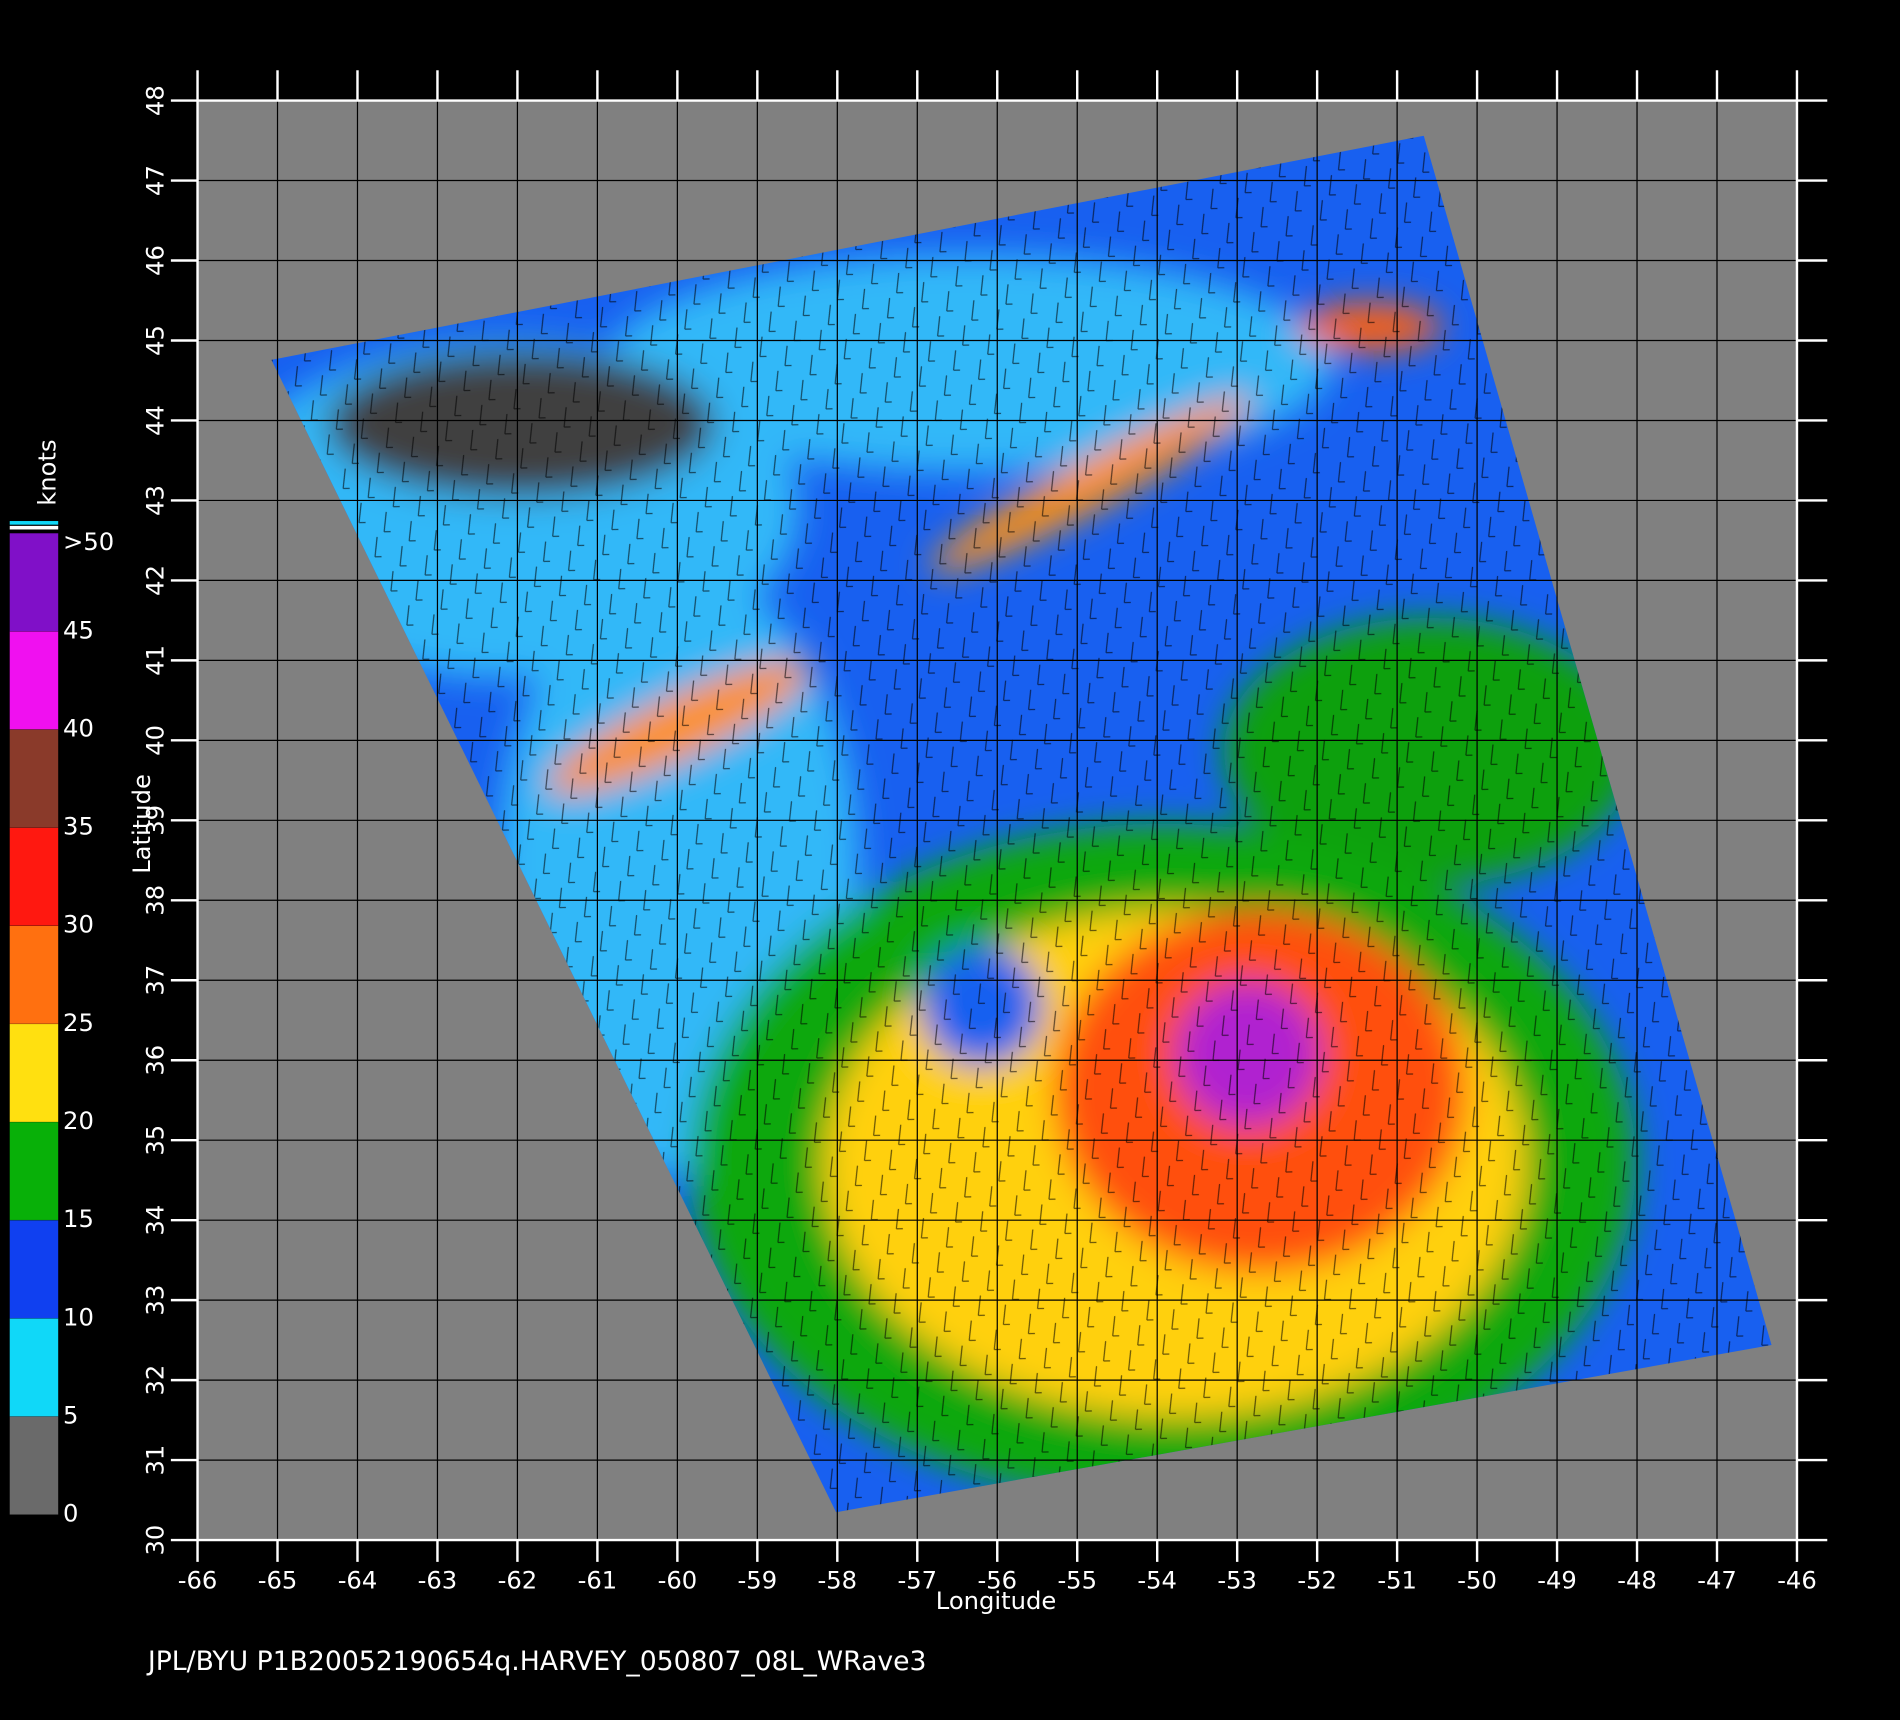 This screenshot has width=1900, height=1720. Describe the element at coordinates (47, 472) in the screenshot. I see `colorbar-label: knots` at that location.